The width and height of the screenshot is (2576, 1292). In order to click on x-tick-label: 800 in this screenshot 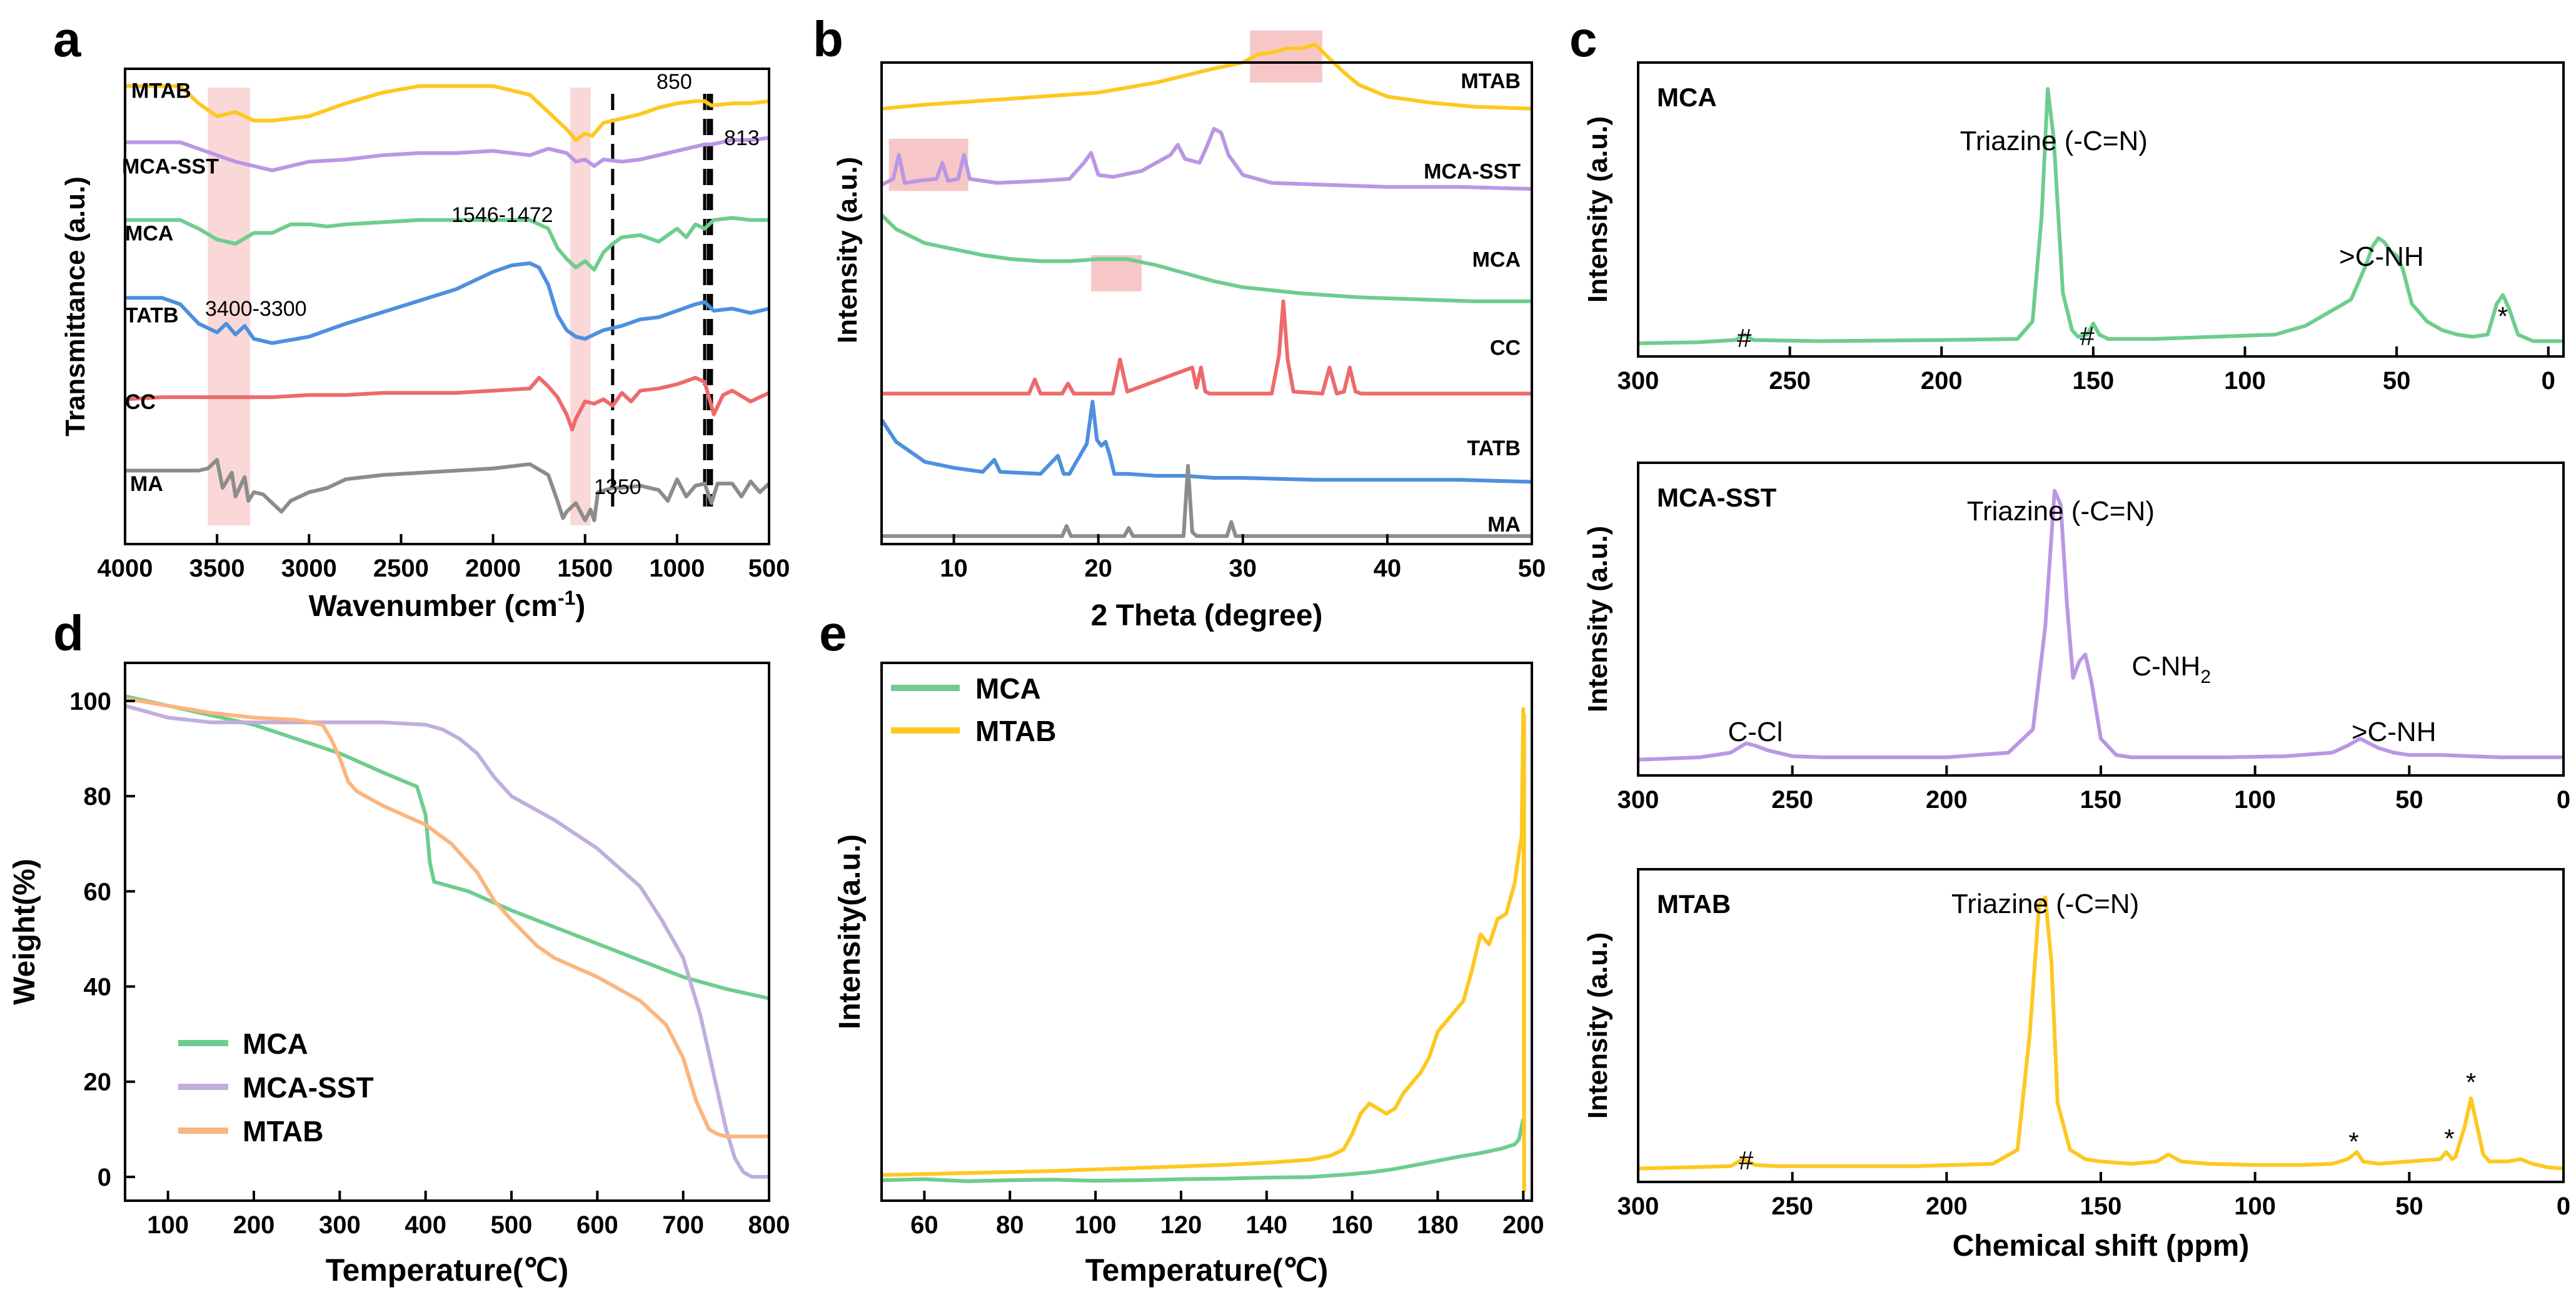, I will do `click(769, 1225)`.